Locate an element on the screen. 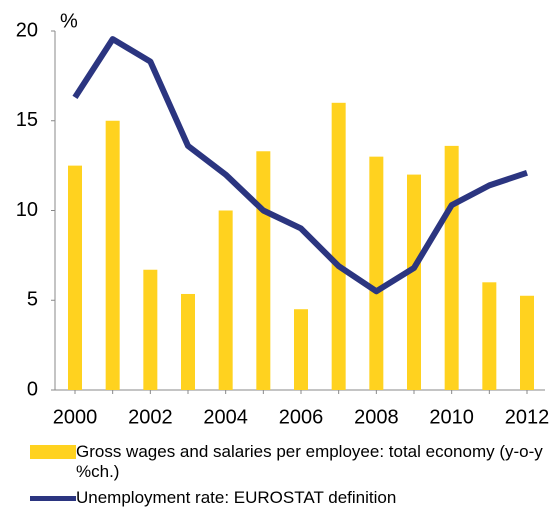 The width and height of the screenshot is (558, 511). x-tick-label: 2002 is located at coordinates (150, 417).